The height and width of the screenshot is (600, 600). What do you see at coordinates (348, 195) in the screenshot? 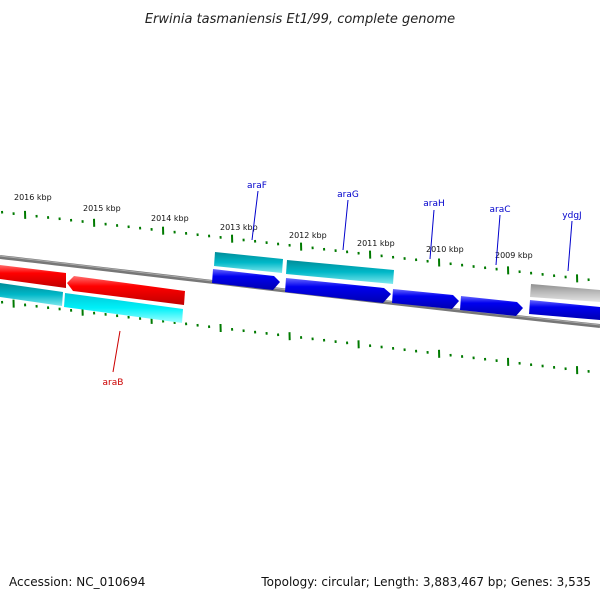
I see `gene-label-araG: araG` at bounding box center [348, 195].